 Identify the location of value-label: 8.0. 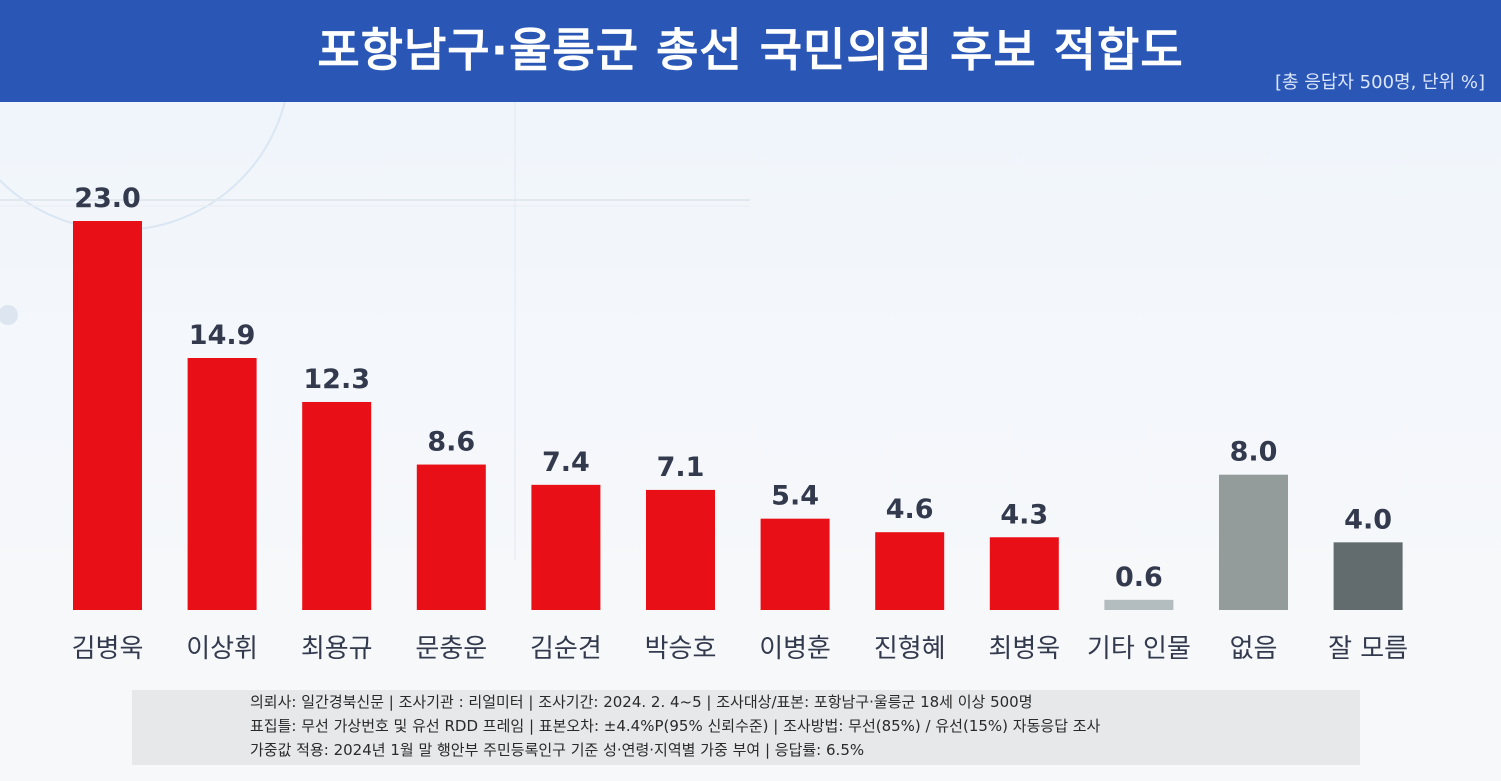
(1254, 452).